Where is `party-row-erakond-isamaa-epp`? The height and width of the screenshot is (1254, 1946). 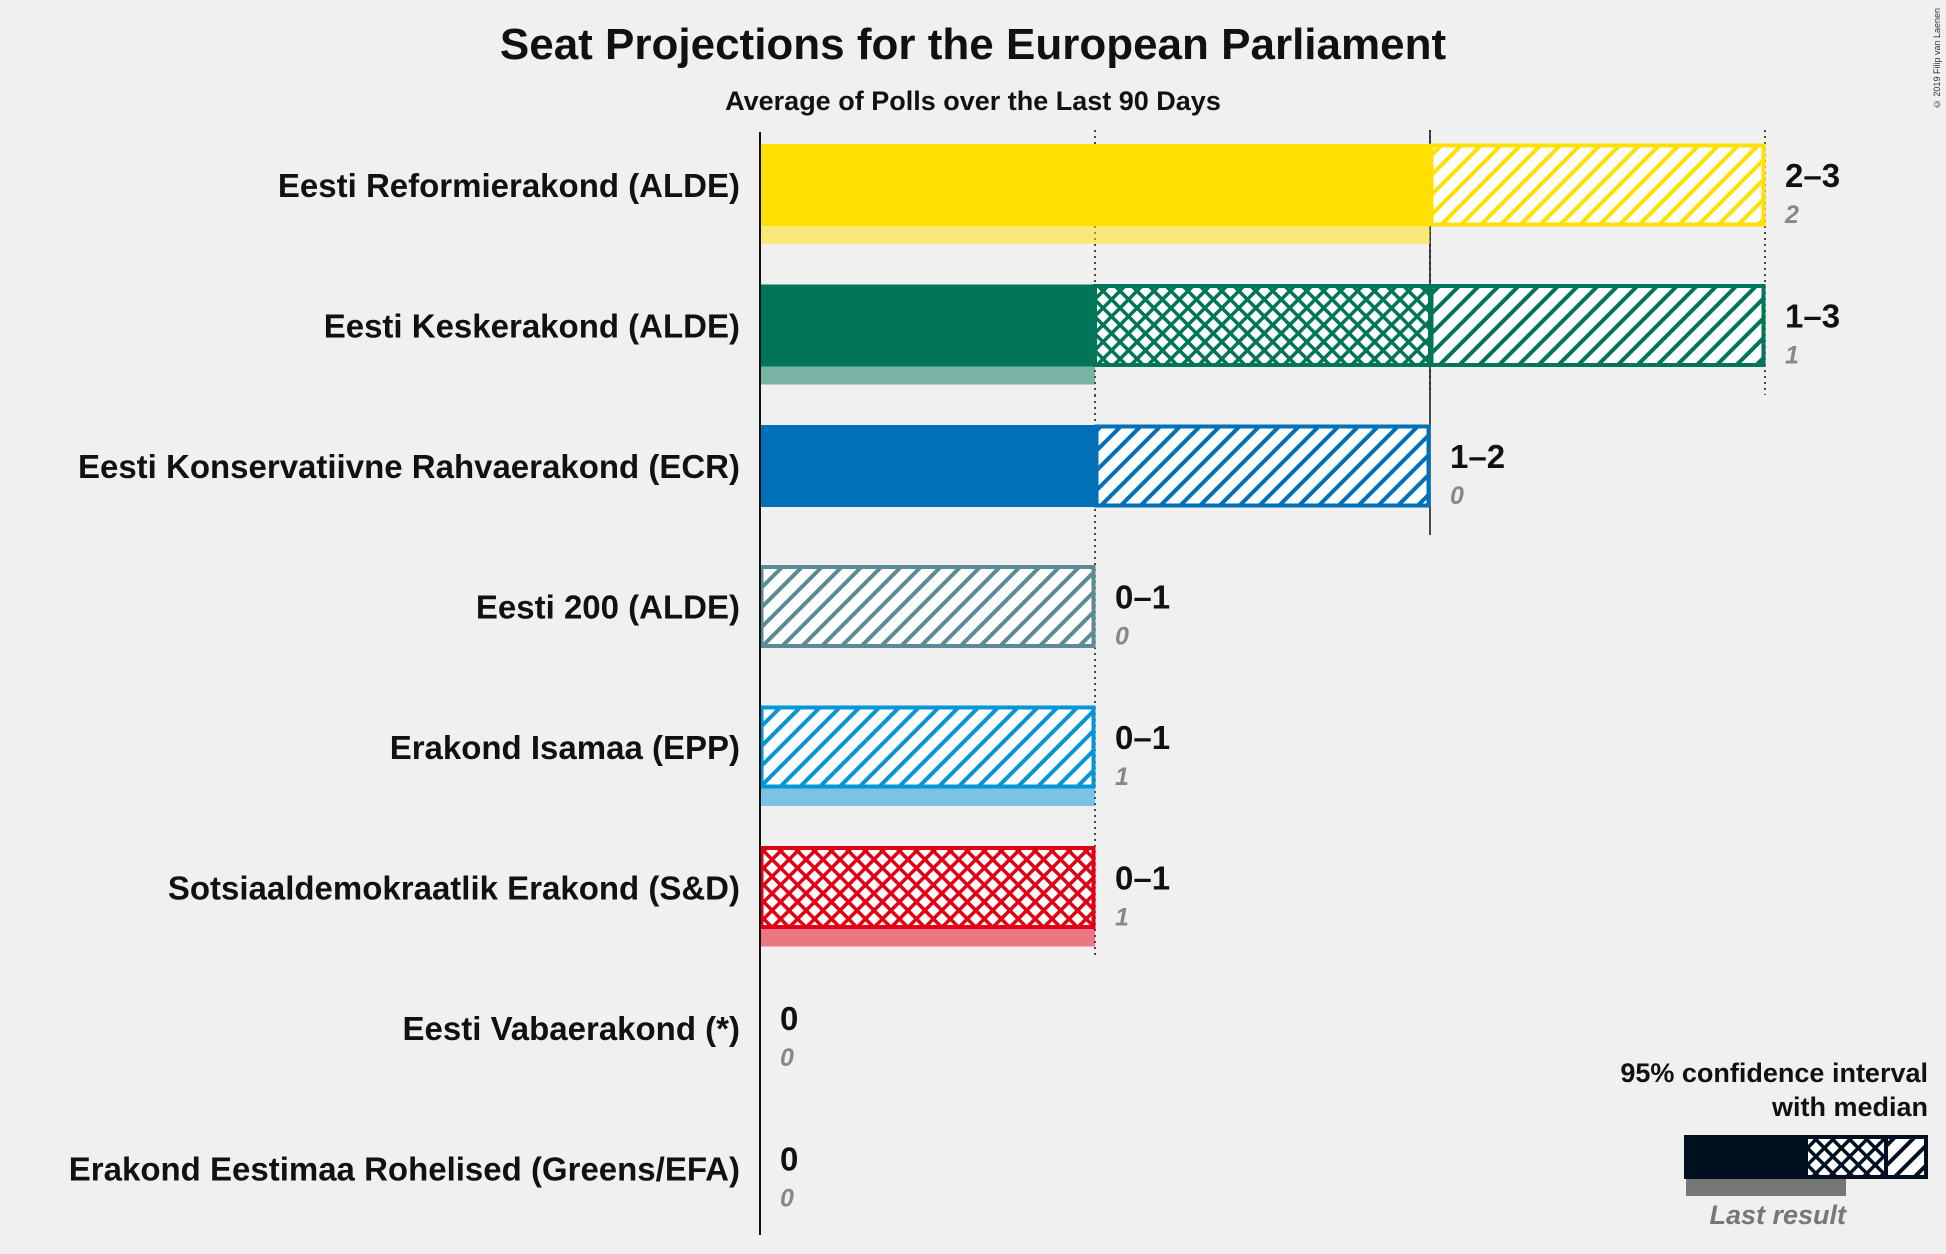
party-row-erakond-isamaa-epp is located at coordinates (927, 755).